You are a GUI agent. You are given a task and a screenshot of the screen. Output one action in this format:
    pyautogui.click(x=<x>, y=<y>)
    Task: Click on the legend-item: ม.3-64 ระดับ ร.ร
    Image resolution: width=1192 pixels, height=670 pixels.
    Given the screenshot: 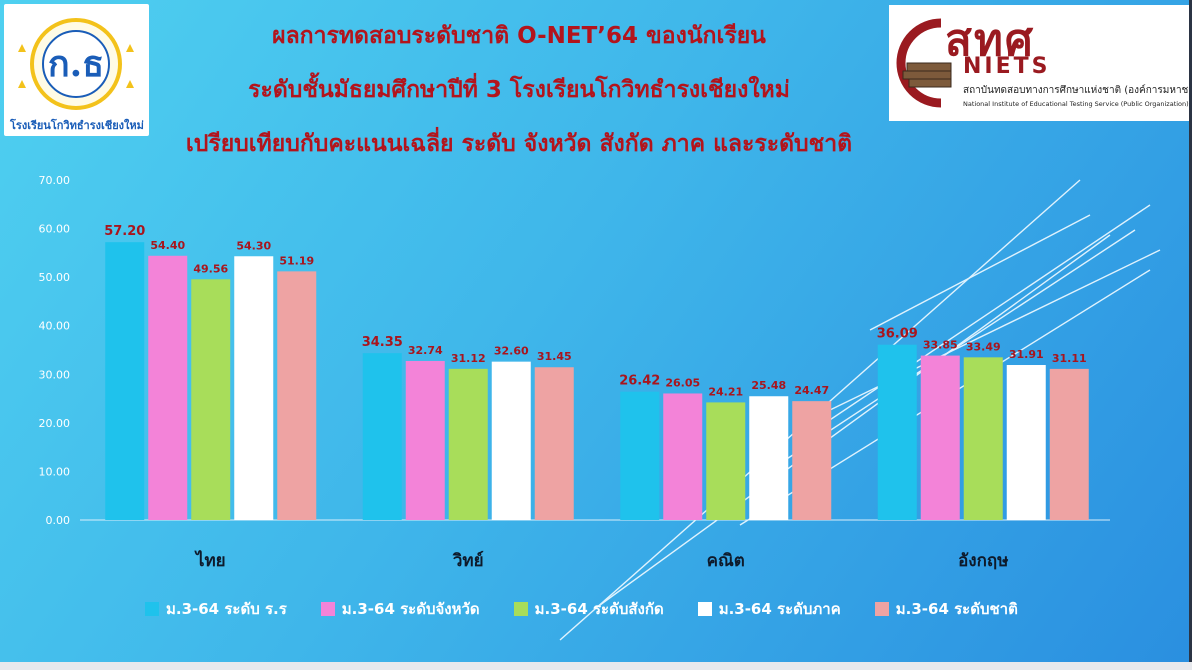 What is the action you would take?
    pyautogui.click(x=216, y=609)
    